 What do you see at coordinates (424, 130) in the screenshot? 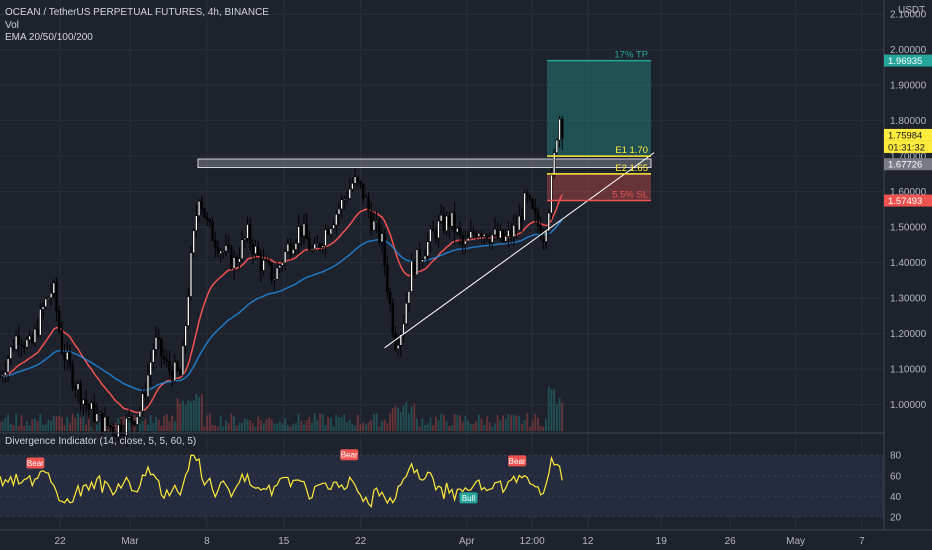
I see `trade-zones` at bounding box center [424, 130].